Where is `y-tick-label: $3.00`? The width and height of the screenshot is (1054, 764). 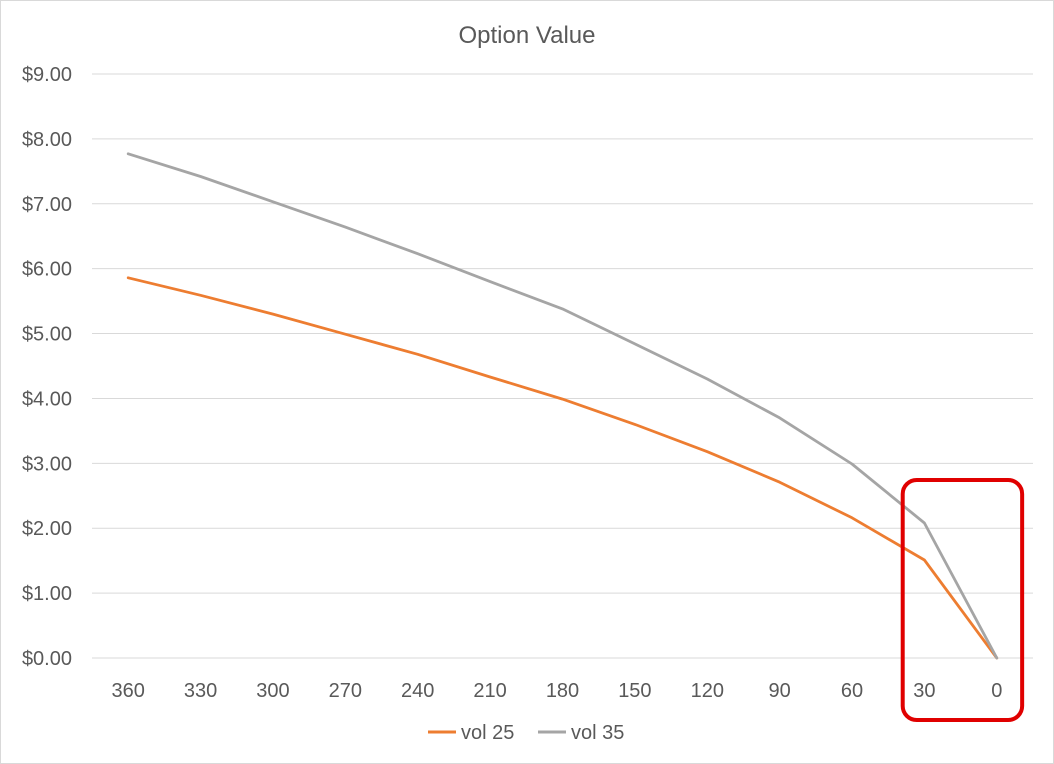 y-tick-label: $3.00 is located at coordinates (47, 464).